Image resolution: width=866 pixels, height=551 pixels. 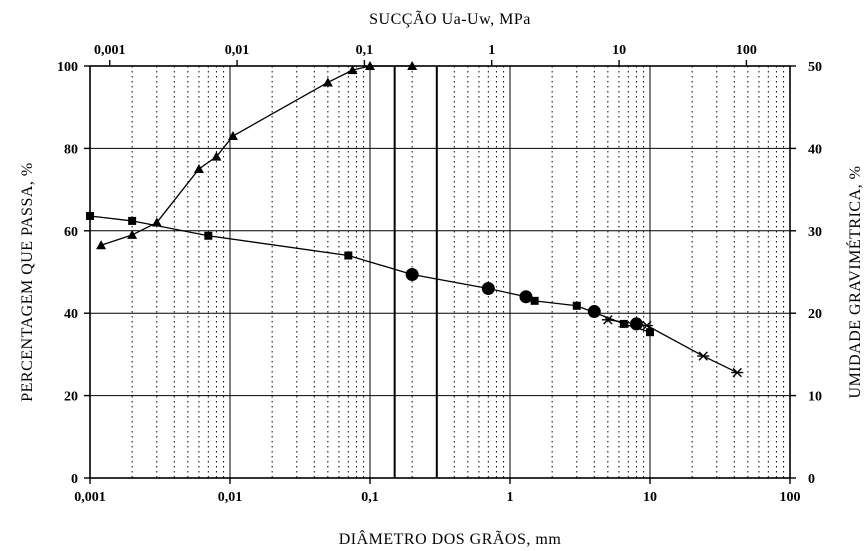 I want to click on x-tick-label: 1, so click(x=510, y=497).